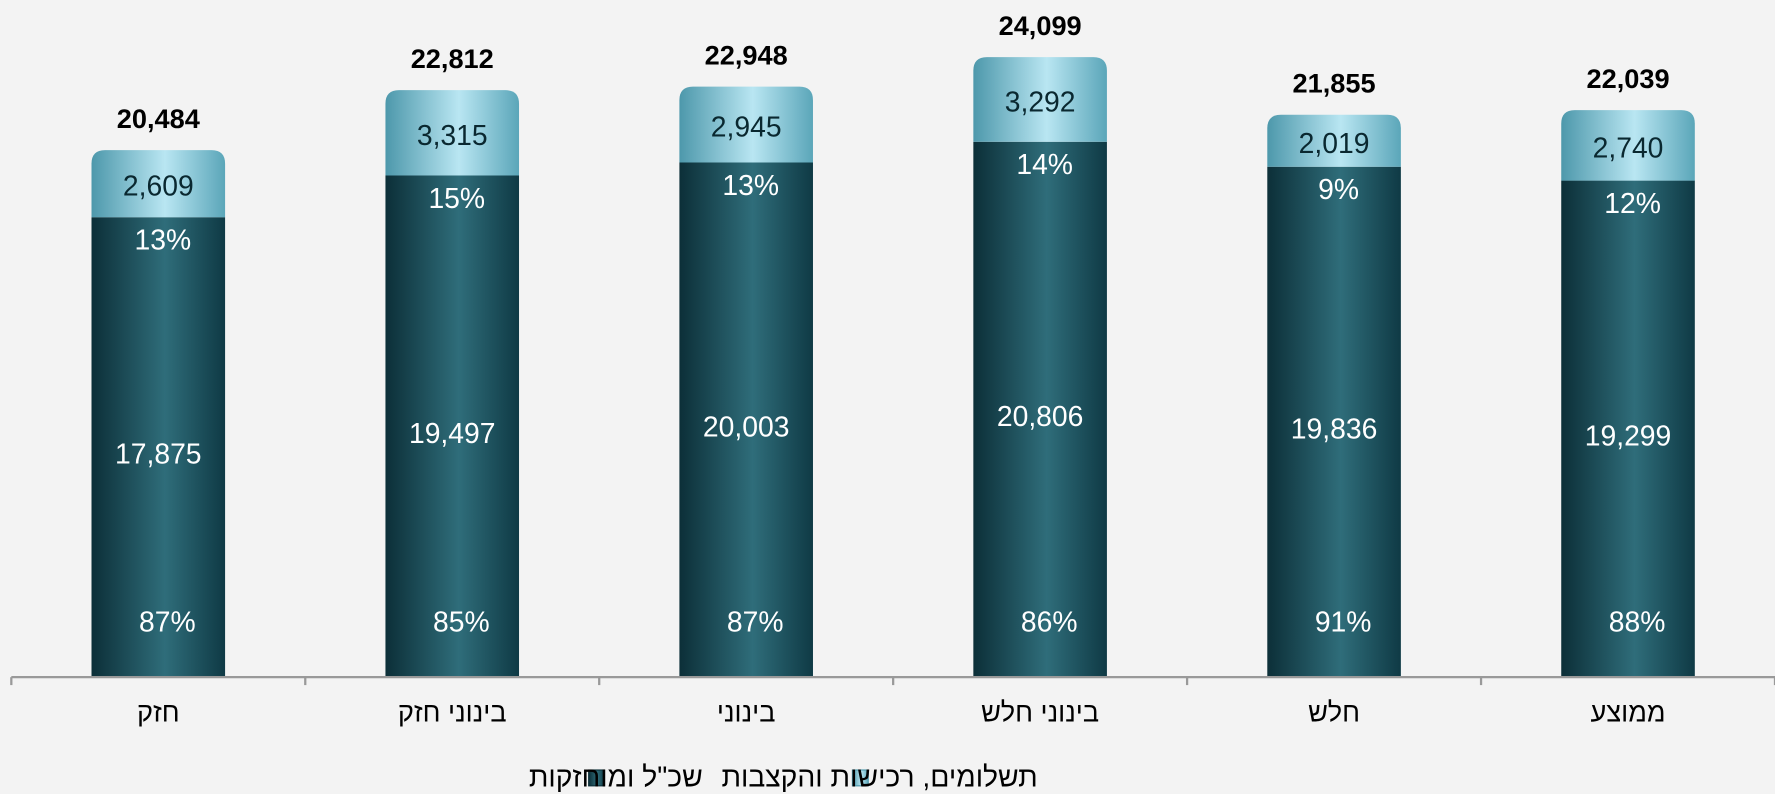 Image resolution: width=1775 pixels, height=794 pixels. What do you see at coordinates (1044, 164) in the screenshot?
I see `percent-label: 14%` at bounding box center [1044, 164].